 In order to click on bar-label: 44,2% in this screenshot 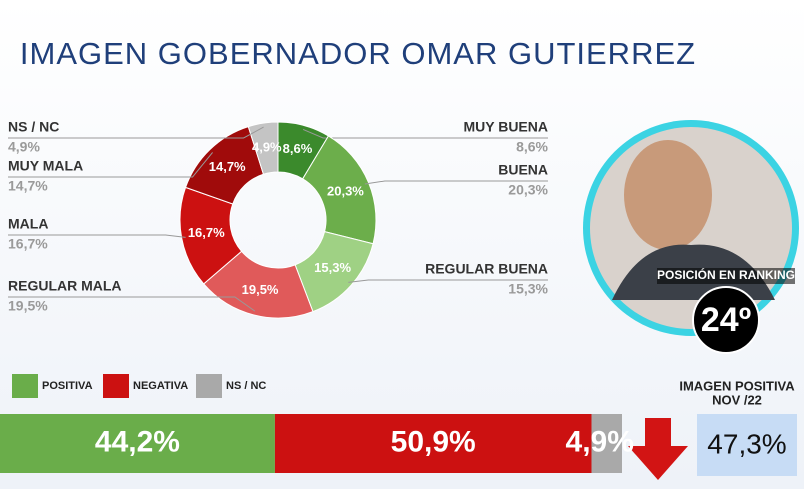, I will do `click(137, 441)`.